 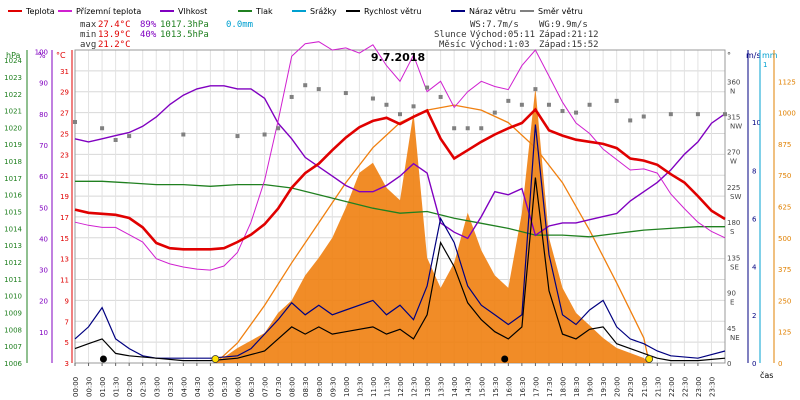 I want to click on axis-humidity-tick: 100, so click(x=41, y=53).